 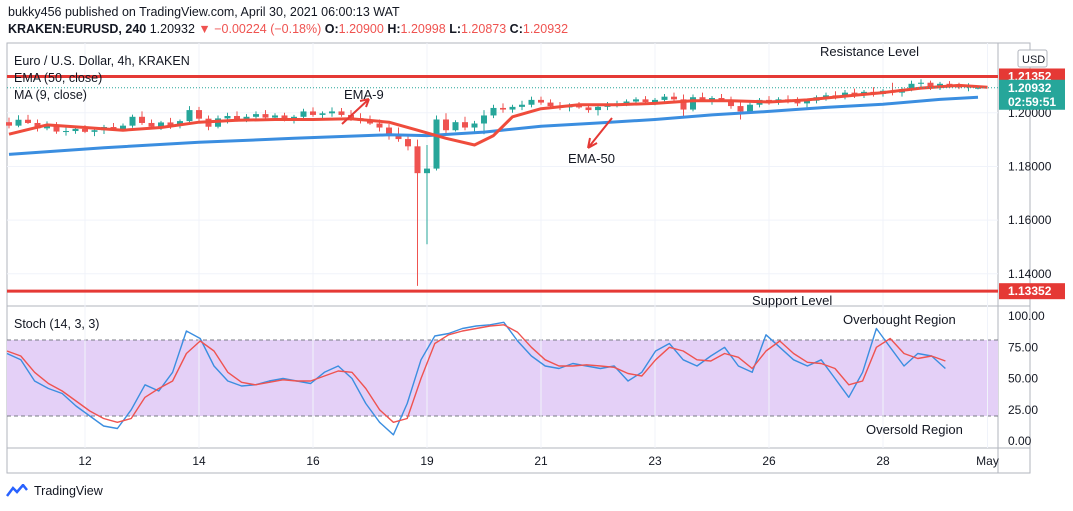 I want to click on open-value: 1.20900, so click(x=361, y=29).